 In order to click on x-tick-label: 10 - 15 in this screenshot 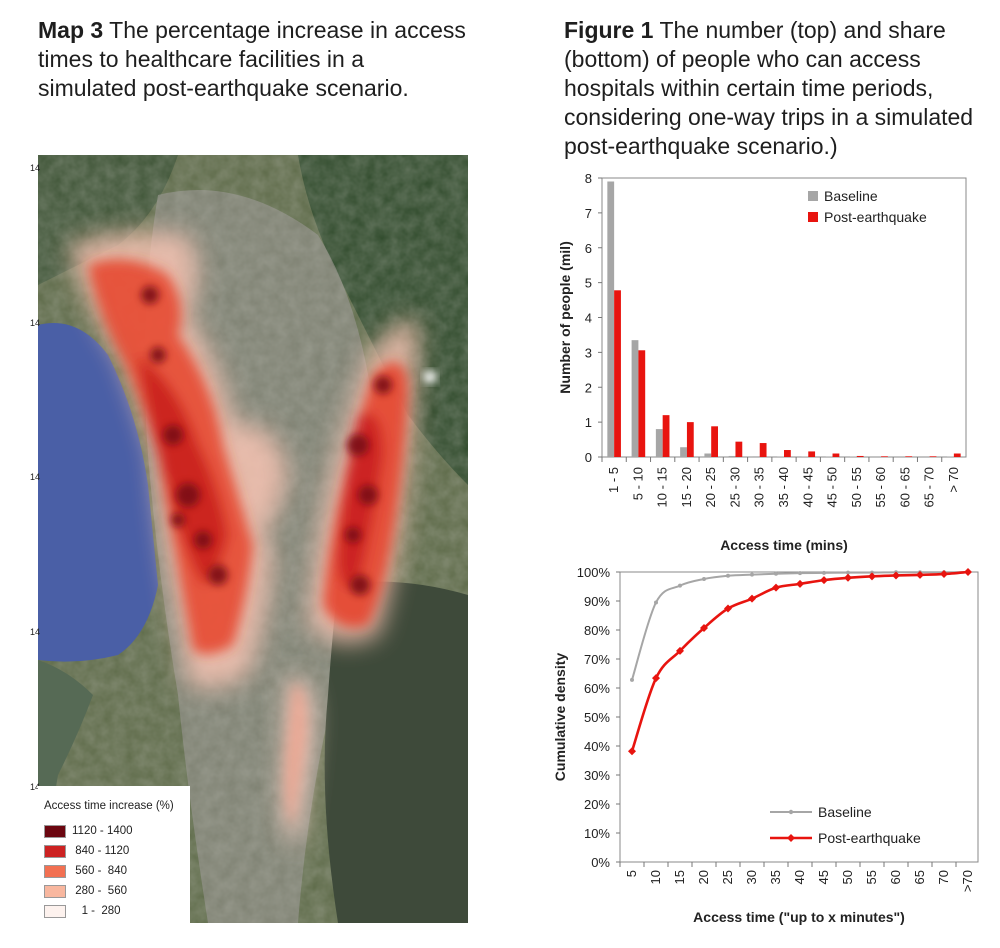, I will do `click(662, 487)`.